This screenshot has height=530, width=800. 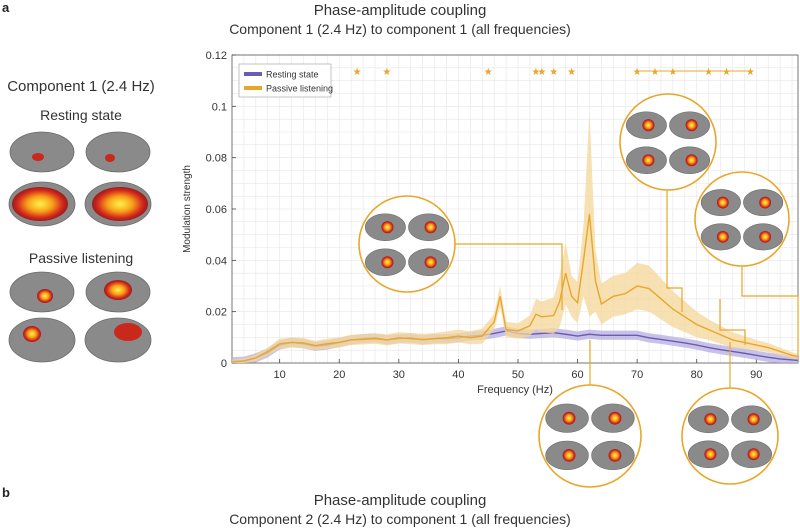 I want to click on x-axis-label: Frequency (Hz), so click(x=515, y=390).